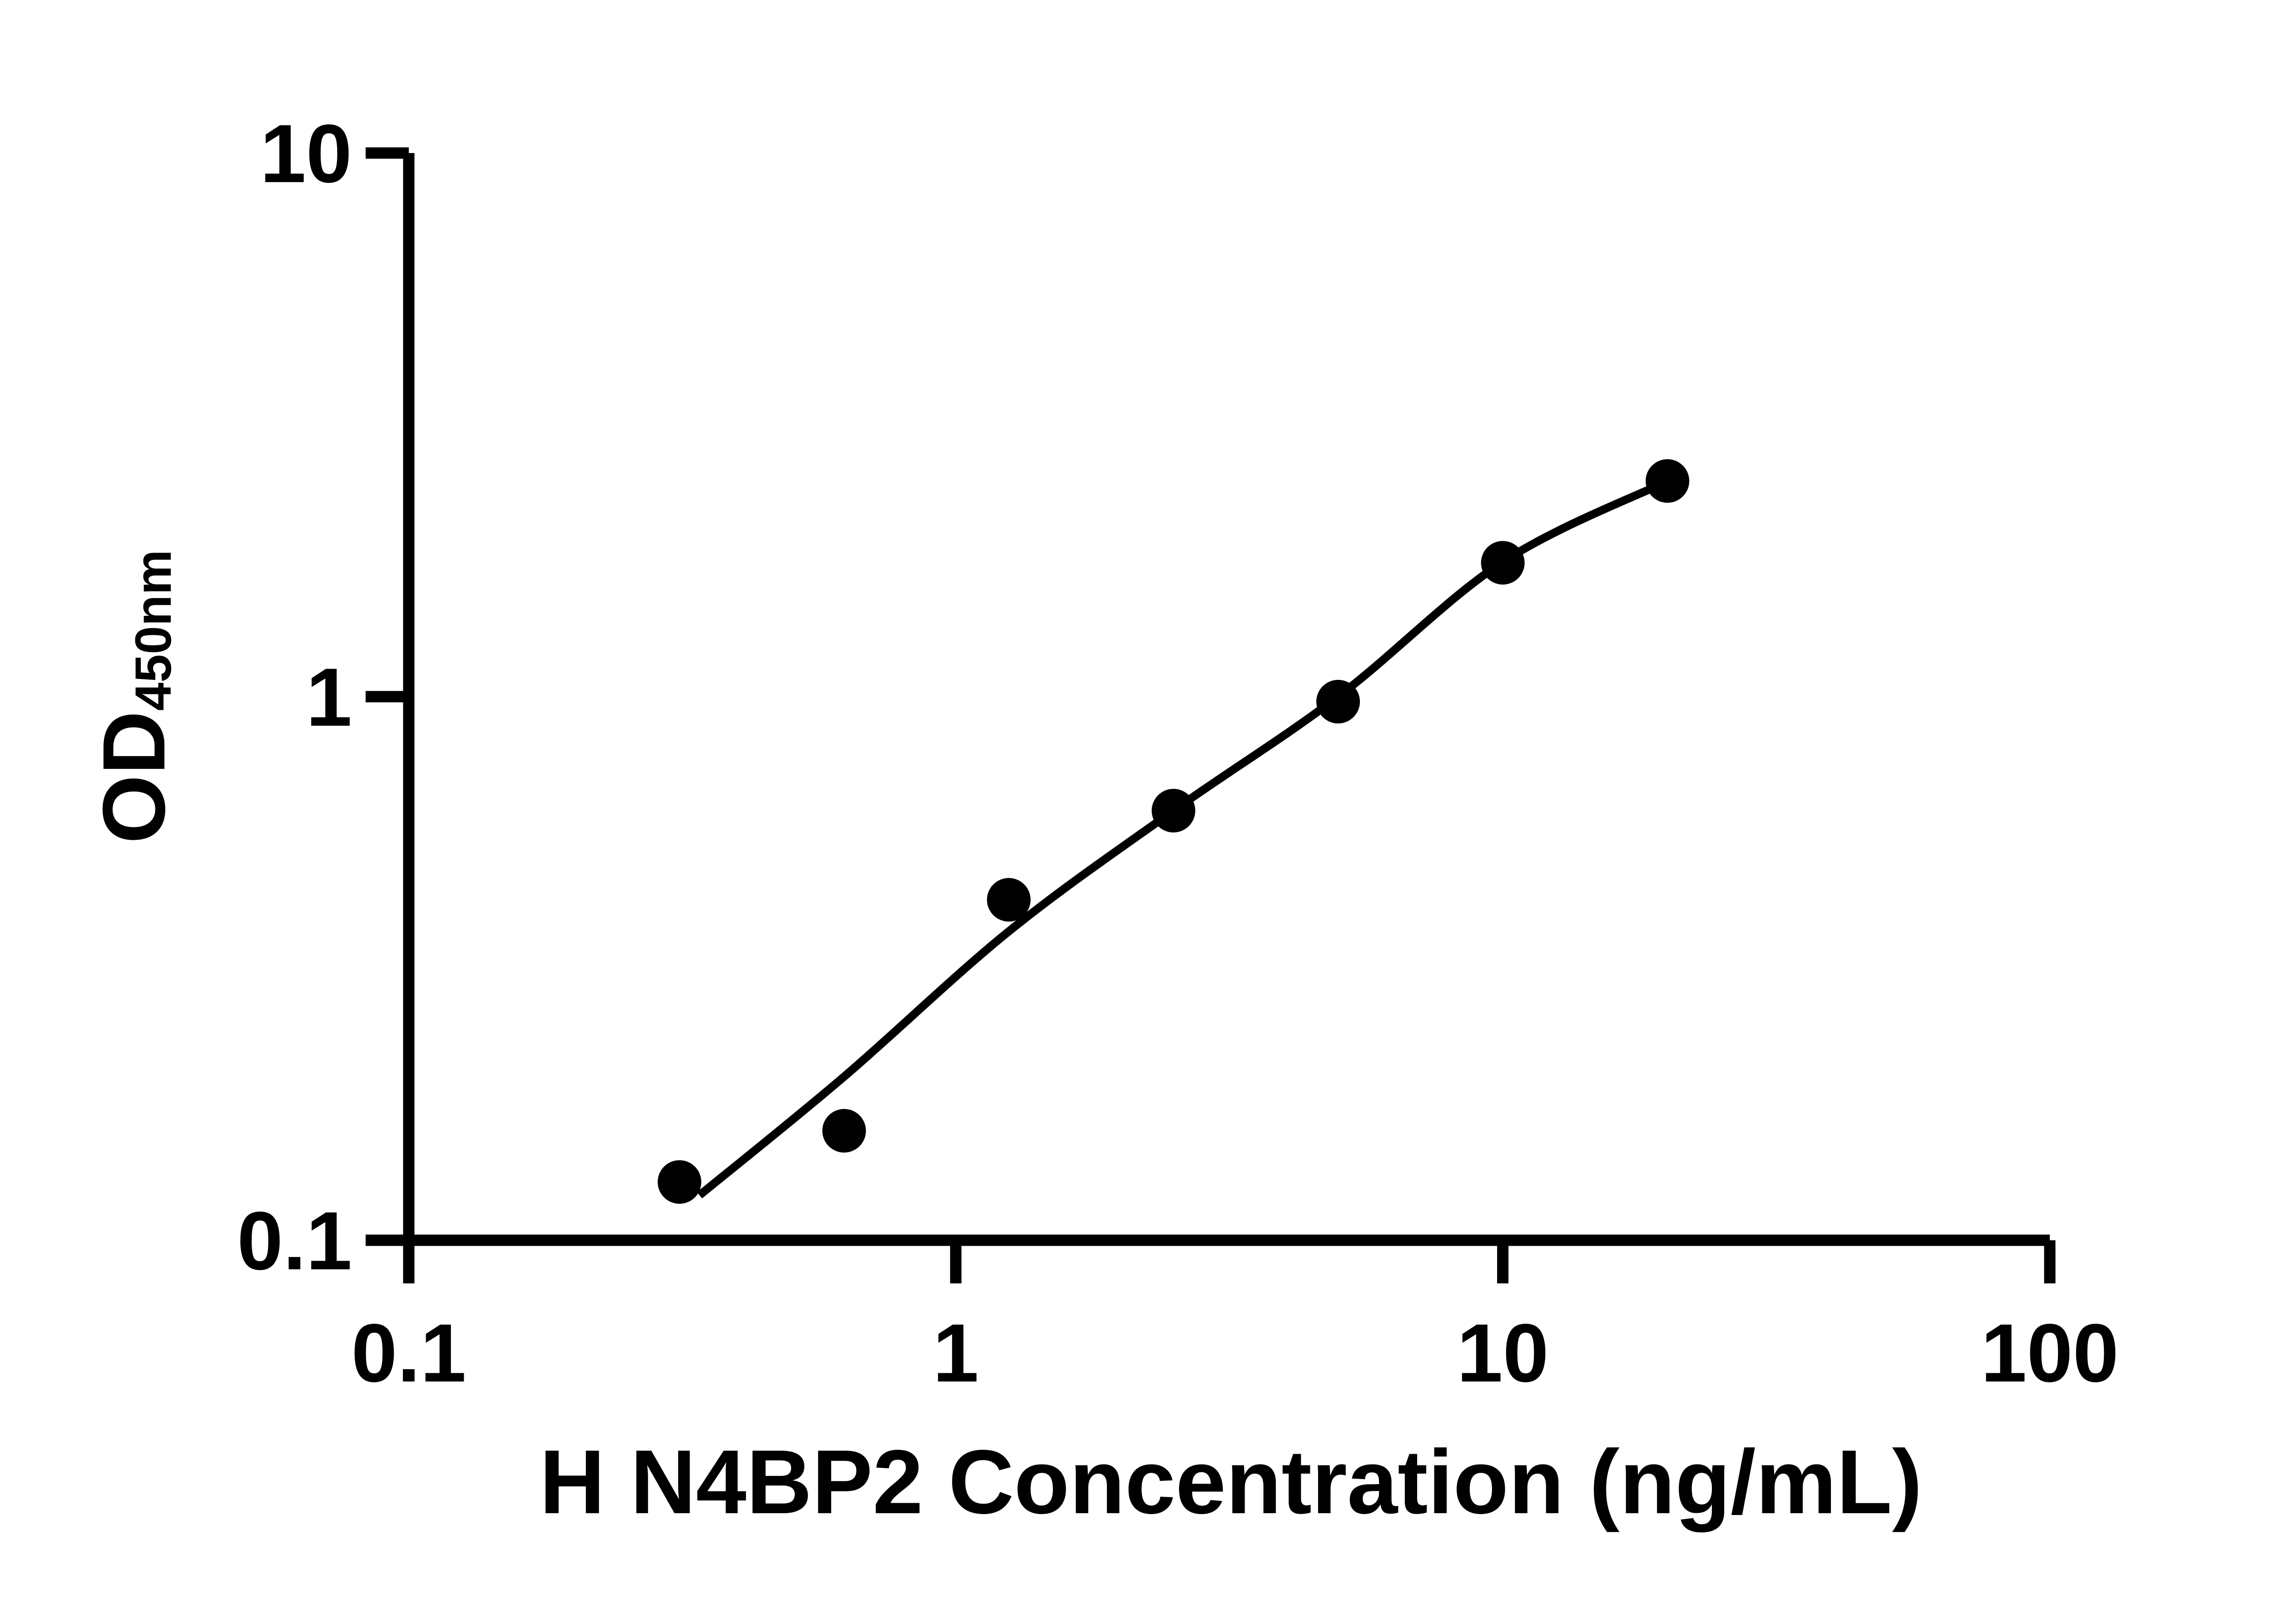 The height and width of the screenshot is (1624, 2271). Describe the element at coordinates (2050, 1353) in the screenshot. I see `x-tick-label-100: 100` at that location.